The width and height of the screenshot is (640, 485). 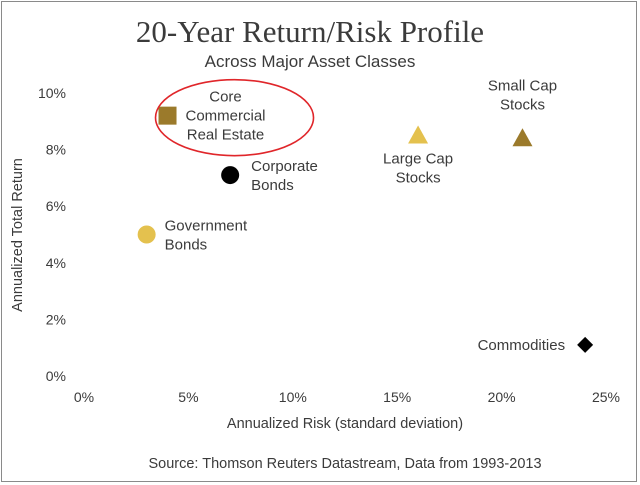 What do you see at coordinates (502, 397) in the screenshot?
I see `x-tick-label: 20%` at bounding box center [502, 397].